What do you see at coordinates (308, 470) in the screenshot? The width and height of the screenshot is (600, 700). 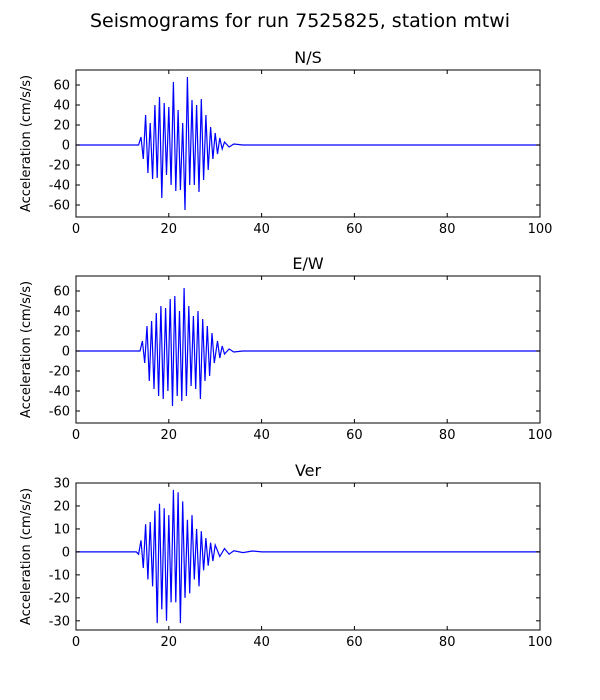 I see `panel-title: Ver` at bounding box center [308, 470].